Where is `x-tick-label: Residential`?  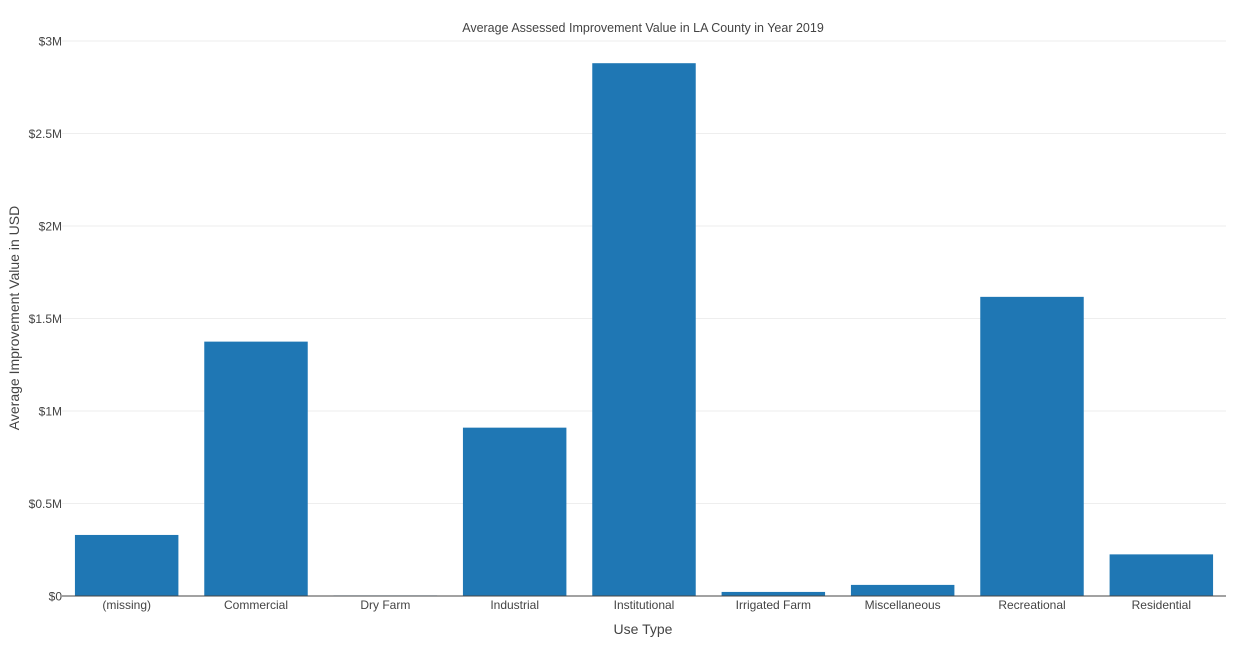
x-tick-label: Residential is located at coordinates (1161, 605).